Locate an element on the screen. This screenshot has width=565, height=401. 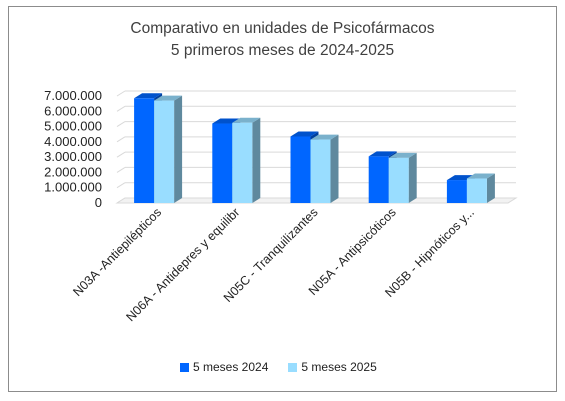
chart-title: Comparativo en unidades de Psicofármacos is located at coordinates (282, 28).